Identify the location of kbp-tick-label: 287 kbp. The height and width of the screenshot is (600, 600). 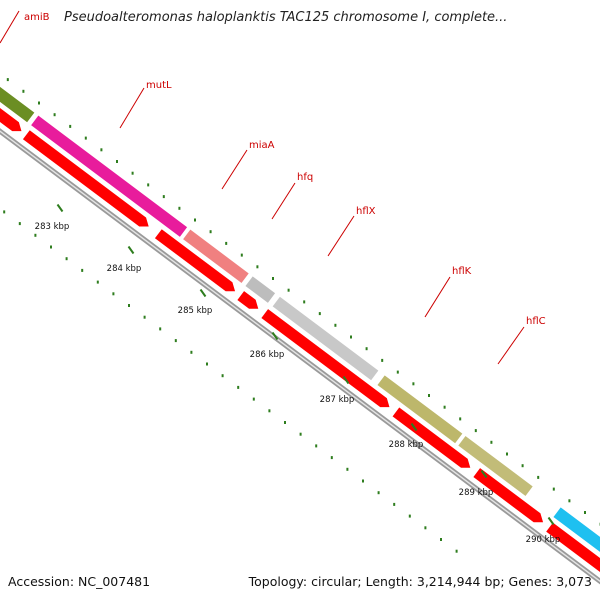
(337, 400).